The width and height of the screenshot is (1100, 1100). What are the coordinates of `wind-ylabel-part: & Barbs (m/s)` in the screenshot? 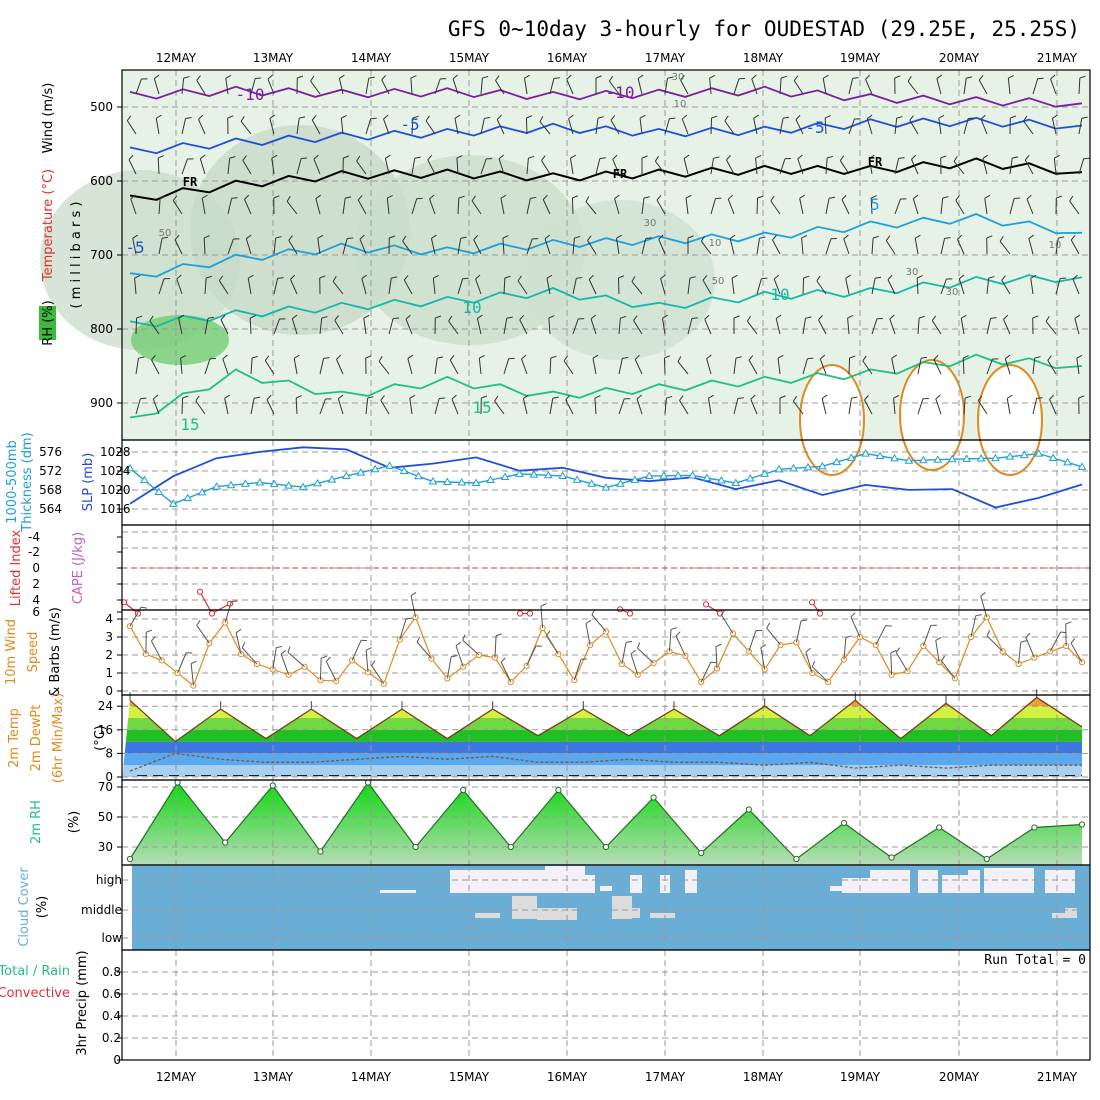 It's located at (55, 652).